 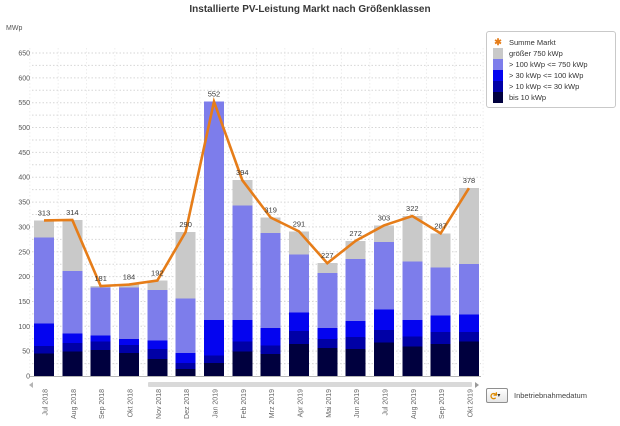 I want to click on x-axis-label: Jan 2019, so click(x=215, y=403).